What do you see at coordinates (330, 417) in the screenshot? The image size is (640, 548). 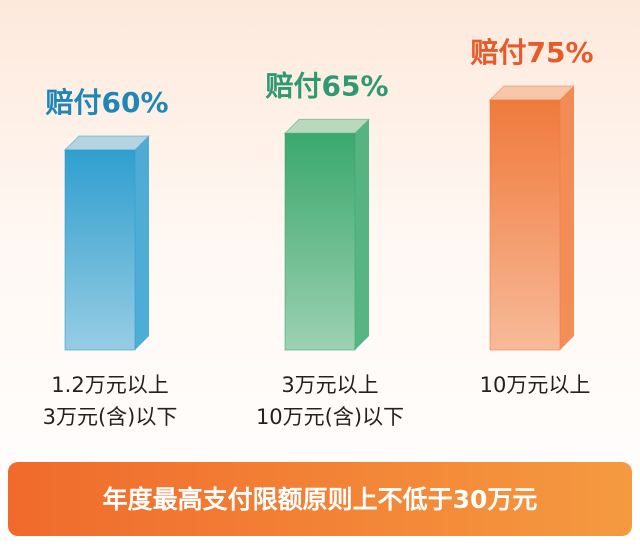 I see `category-label: 10万元(含)以下` at bounding box center [330, 417].